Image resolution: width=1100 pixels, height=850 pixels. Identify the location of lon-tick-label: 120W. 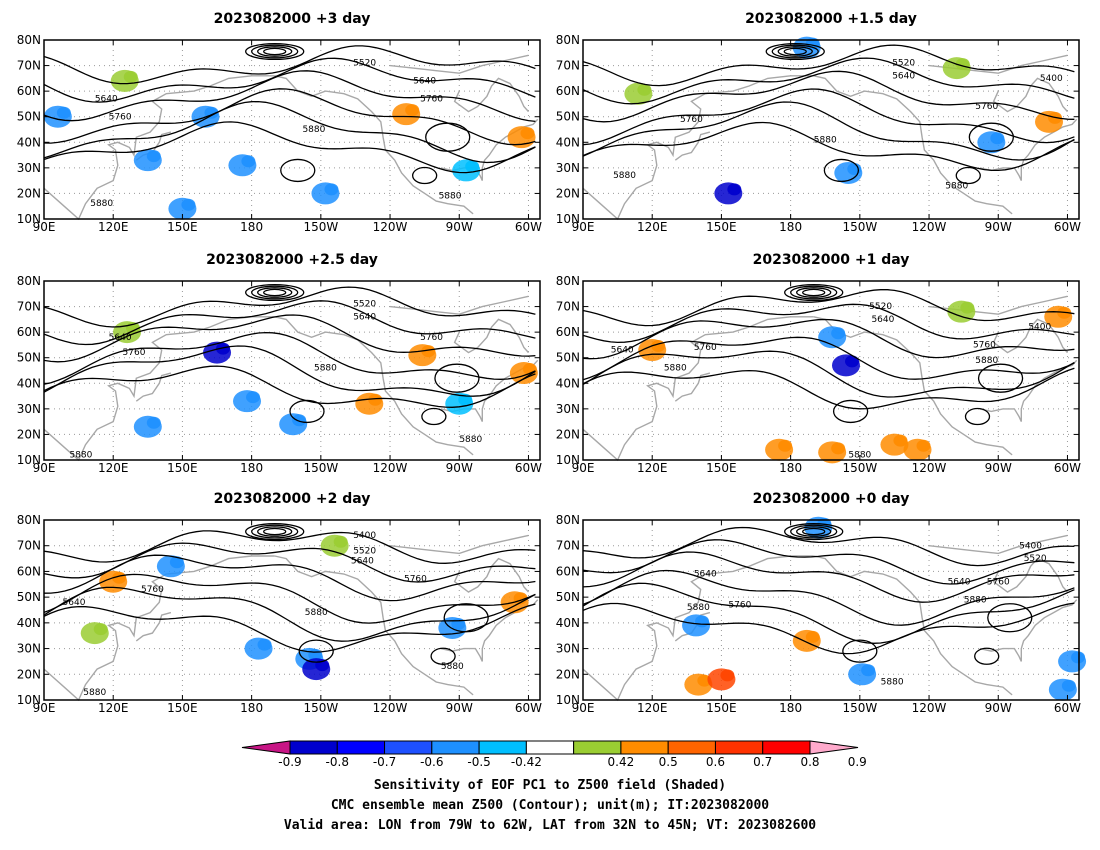
(929, 708).